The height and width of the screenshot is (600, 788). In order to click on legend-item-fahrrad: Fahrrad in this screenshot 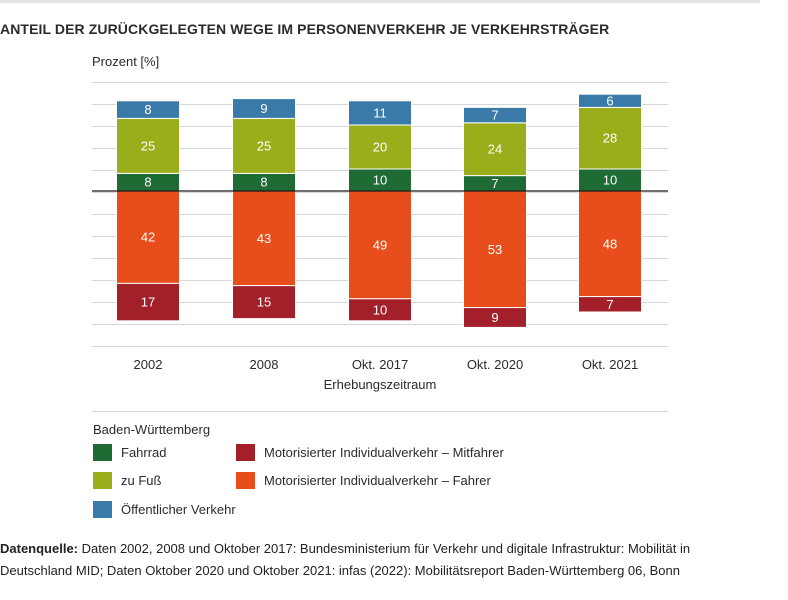, I will do `click(130, 453)`.